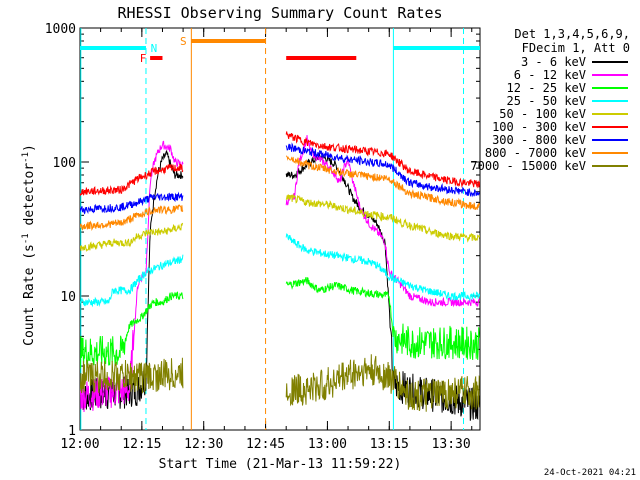 The height and width of the screenshot is (480, 640). What do you see at coordinates (143, 58) in the screenshot?
I see `interval-bar-label: F` at bounding box center [143, 58].